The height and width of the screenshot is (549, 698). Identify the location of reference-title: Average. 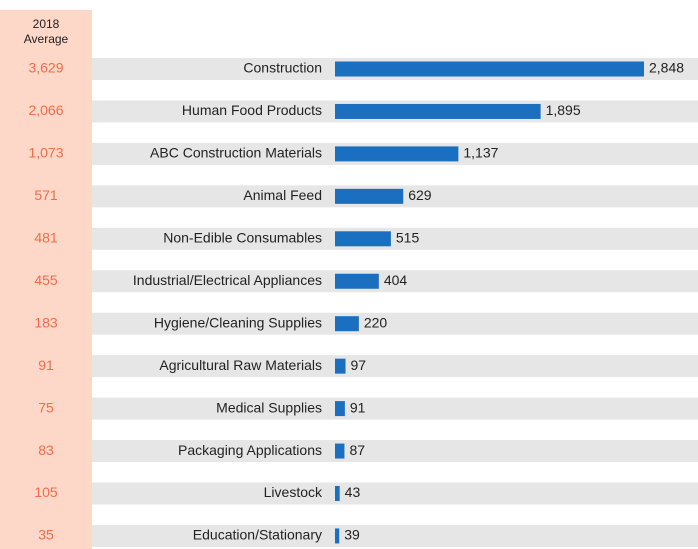
(46, 39).